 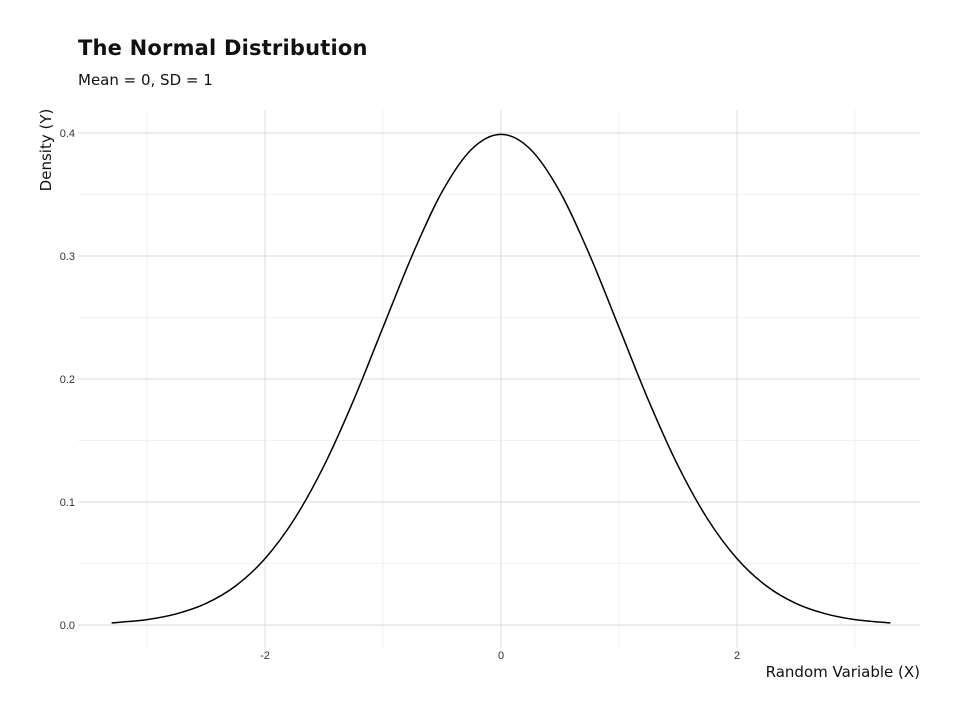 I want to click on y-tick-label: 0.4, so click(x=67, y=134).